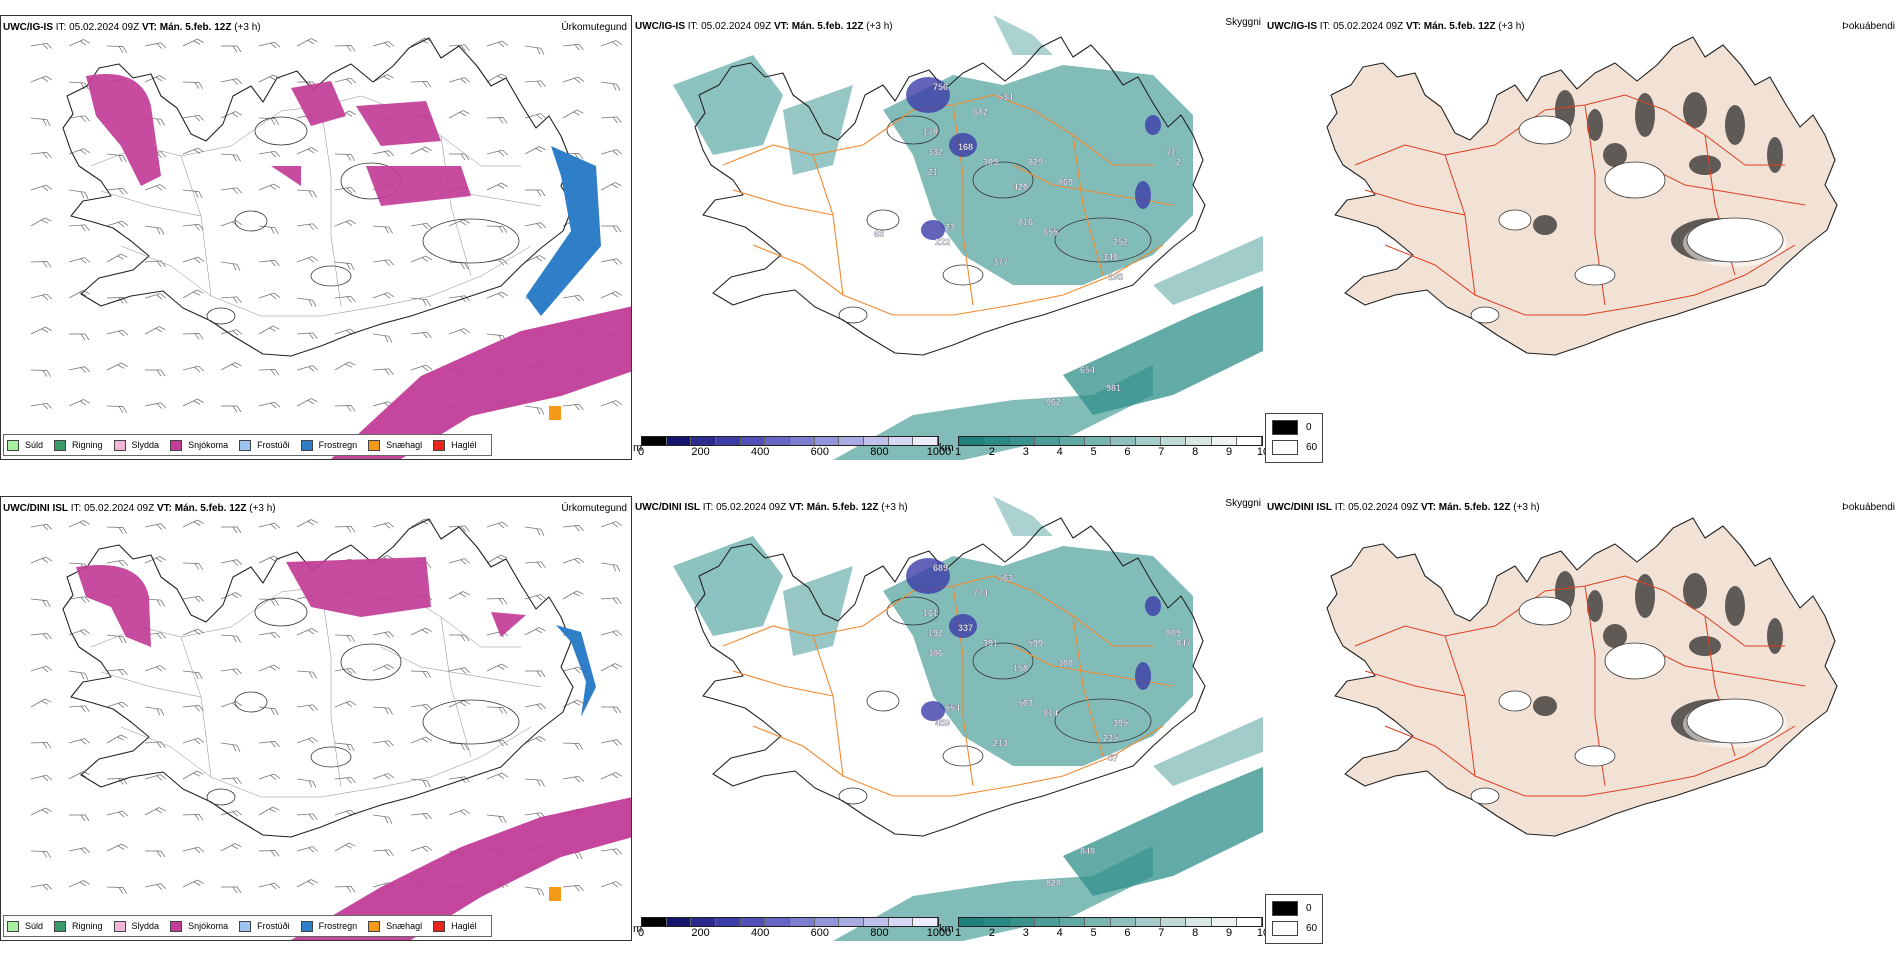 The height and width of the screenshot is (966, 1900). I want to click on legend-swatch, so click(439, 445).